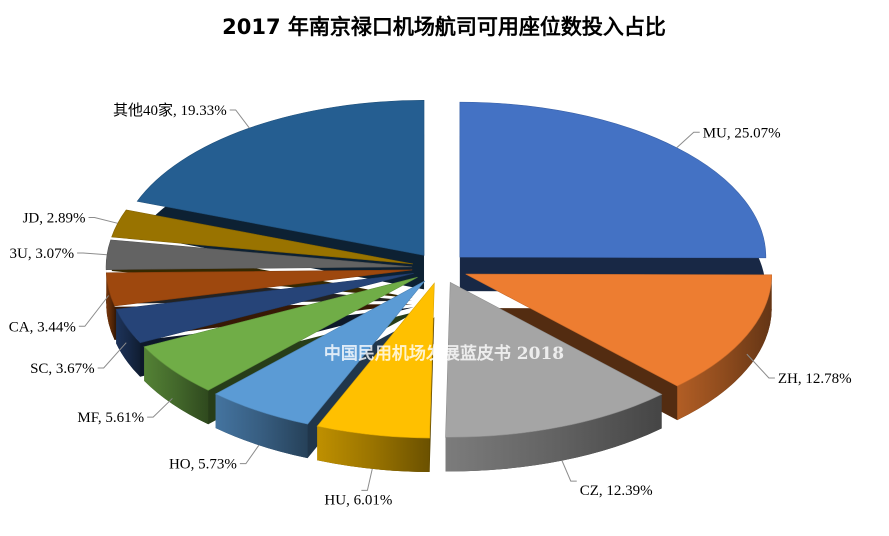 This screenshot has width=889, height=536. I want to click on data-label-zh: ZH, 12.78%, so click(815, 379).